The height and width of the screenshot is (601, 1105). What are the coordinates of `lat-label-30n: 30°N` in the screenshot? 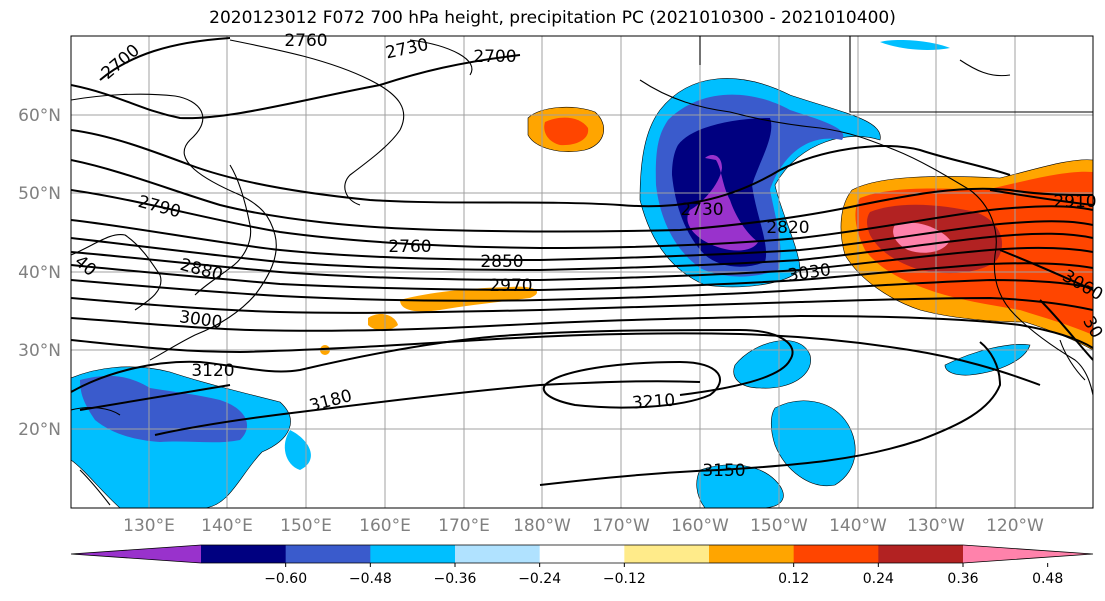 It's located at (39, 351).